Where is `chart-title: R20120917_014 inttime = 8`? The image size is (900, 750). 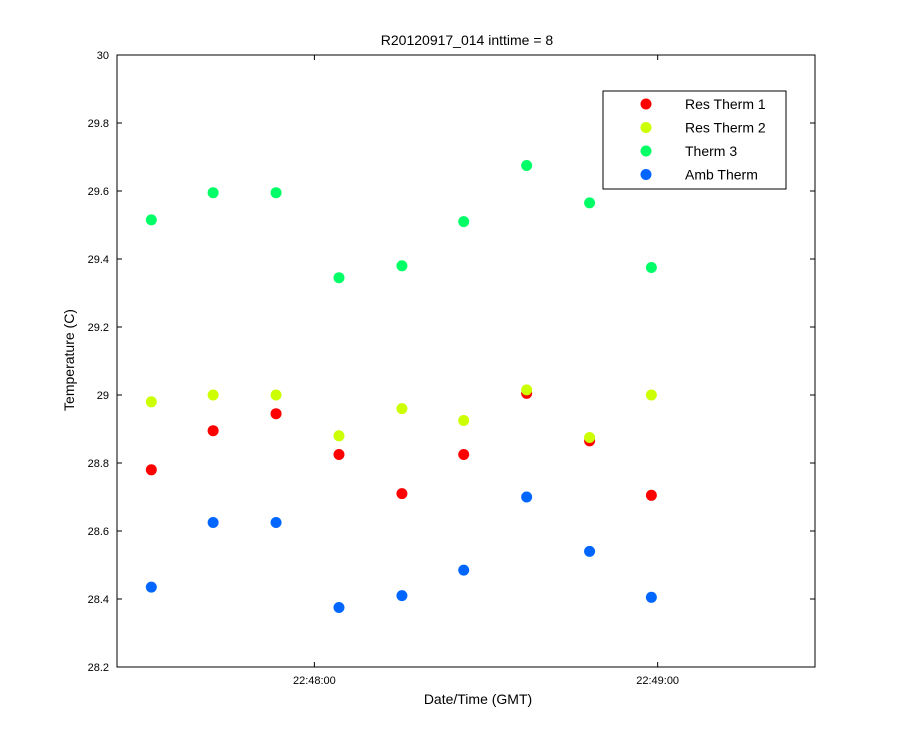 chart-title: R20120917_014 inttime = 8 is located at coordinates (467, 40).